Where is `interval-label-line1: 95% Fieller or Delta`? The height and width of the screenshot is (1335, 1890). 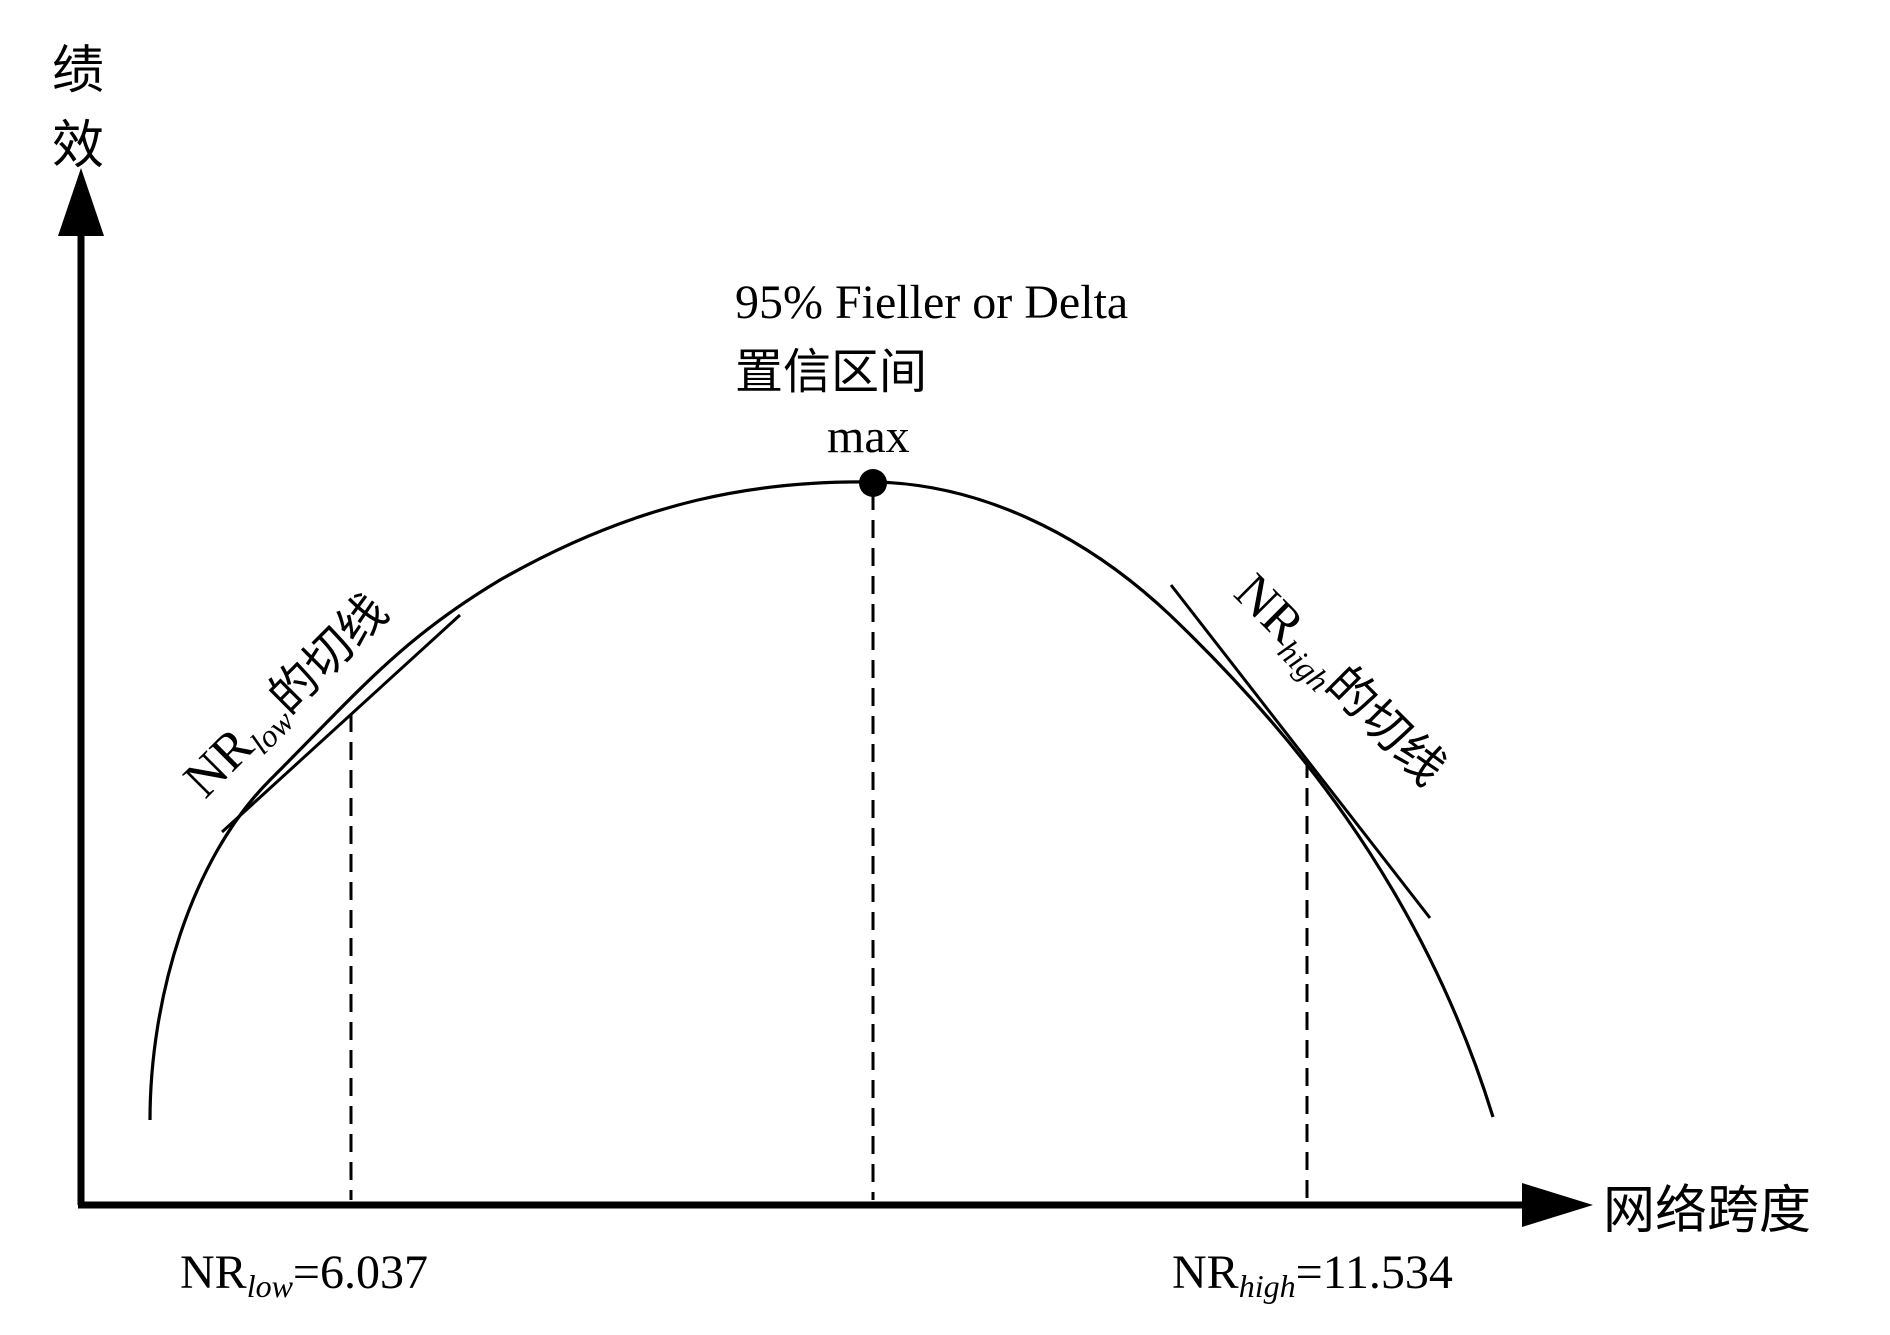
interval-label-line1: 95% Fieller or Delta is located at coordinates (931, 302).